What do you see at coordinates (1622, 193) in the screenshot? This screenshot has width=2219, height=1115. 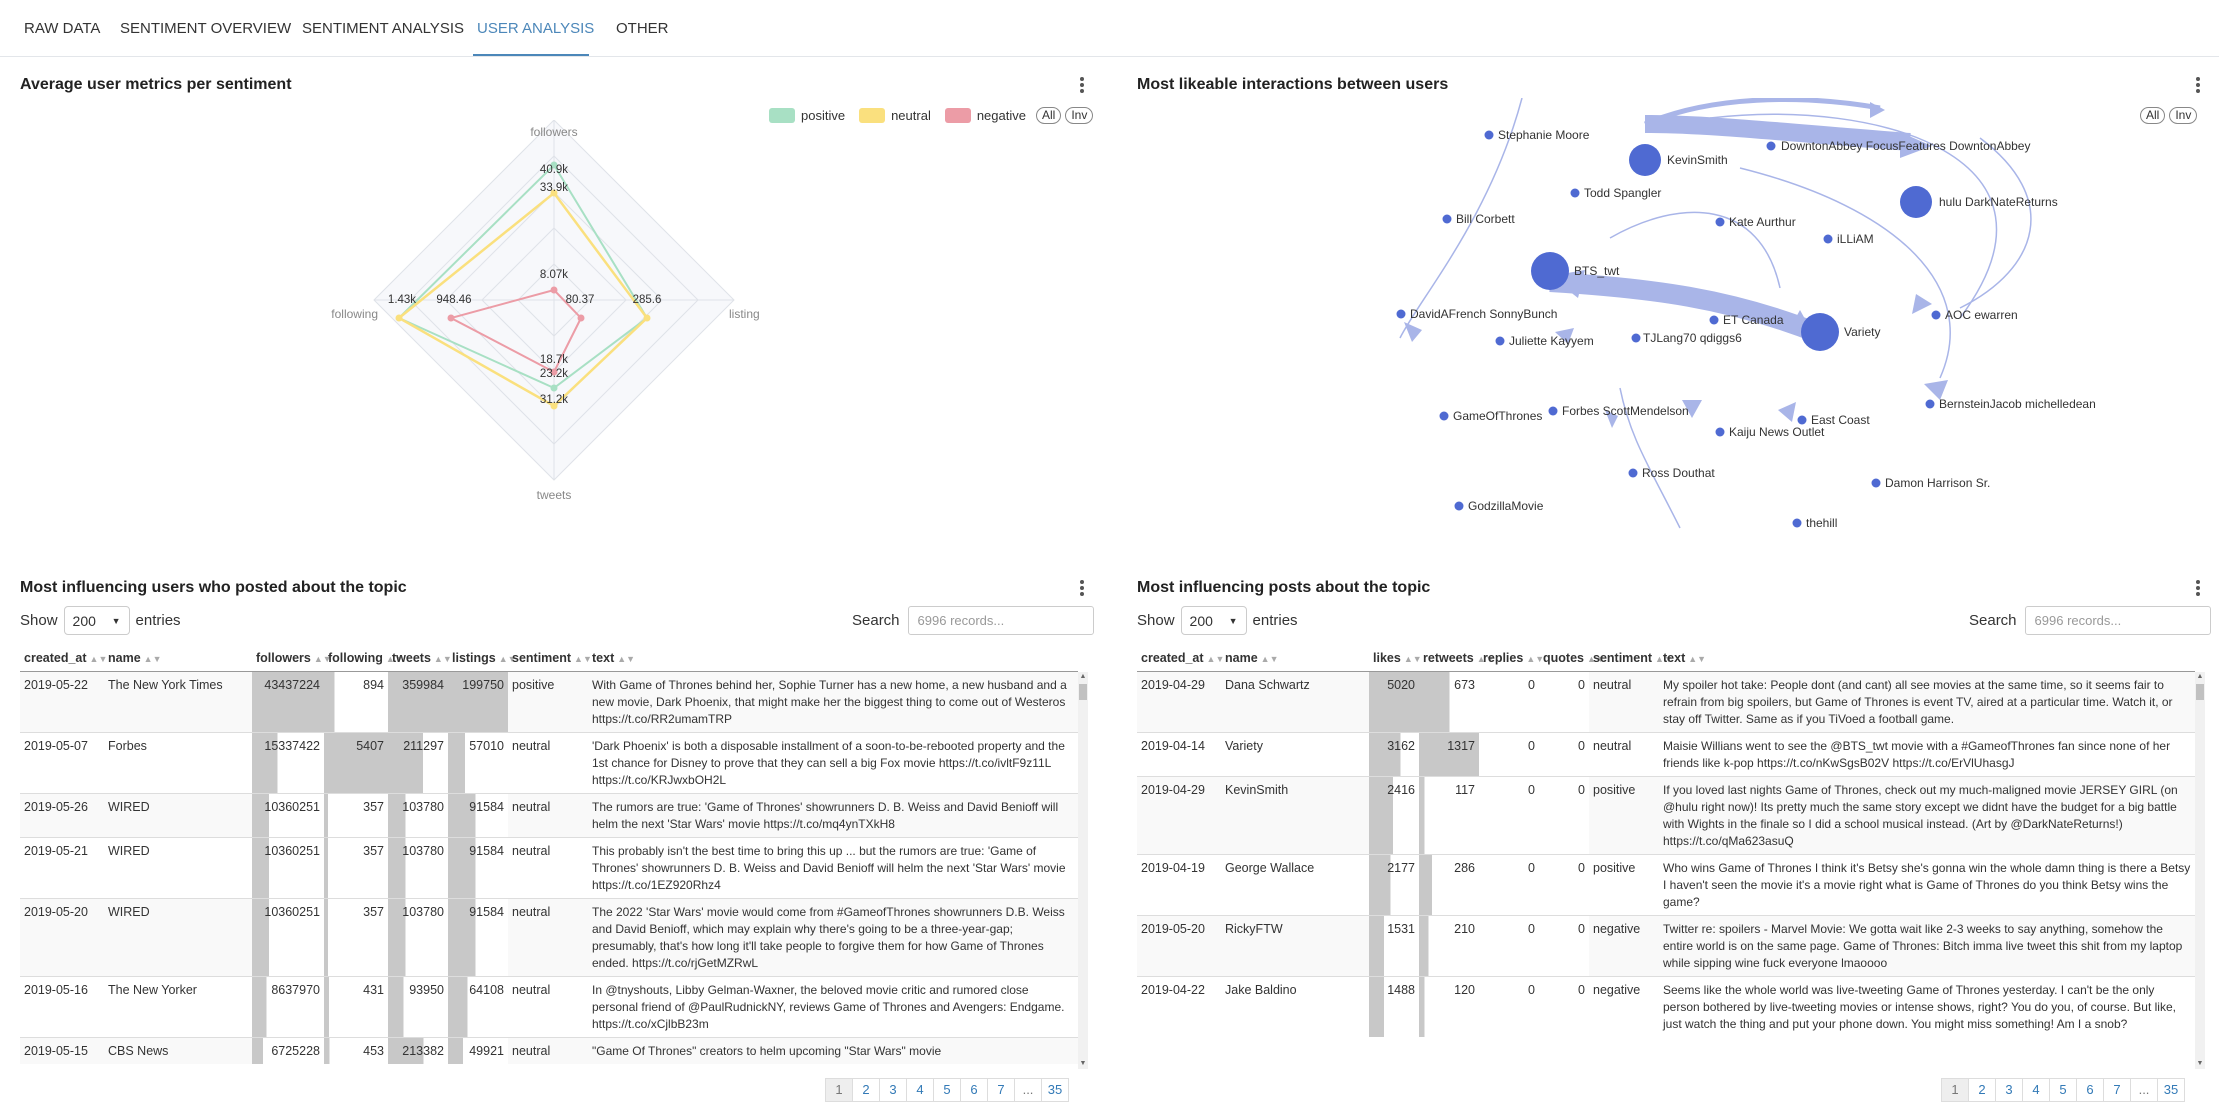 I see `node-label: Todd Spangler` at bounding box center [1622, 193].